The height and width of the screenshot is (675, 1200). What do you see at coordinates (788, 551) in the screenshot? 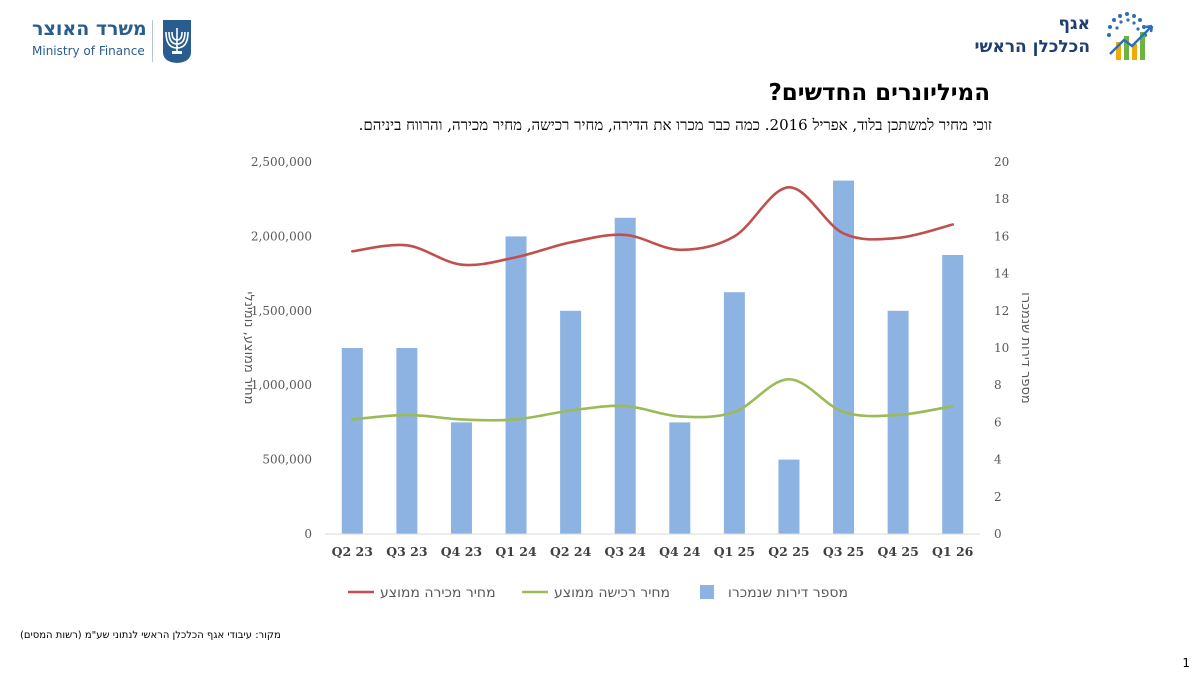
I see `category-label: Q2 25` at bounding box center [788, 551].